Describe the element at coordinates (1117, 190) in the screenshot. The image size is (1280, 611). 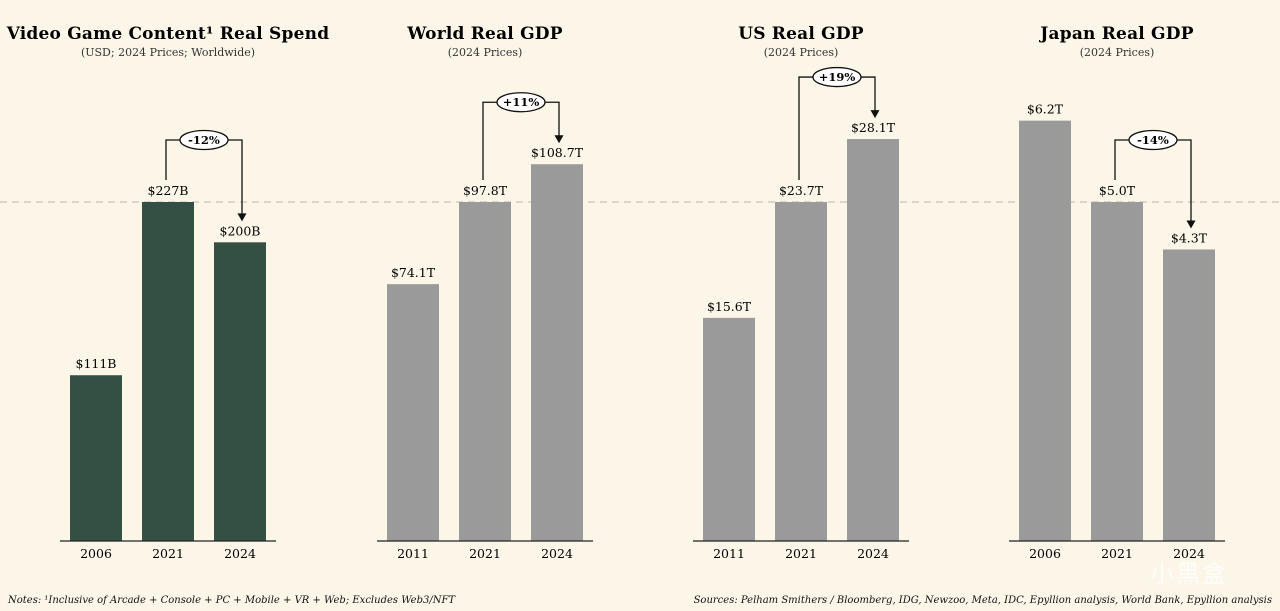
I see `bar-value-label: $5.0T` at that location.